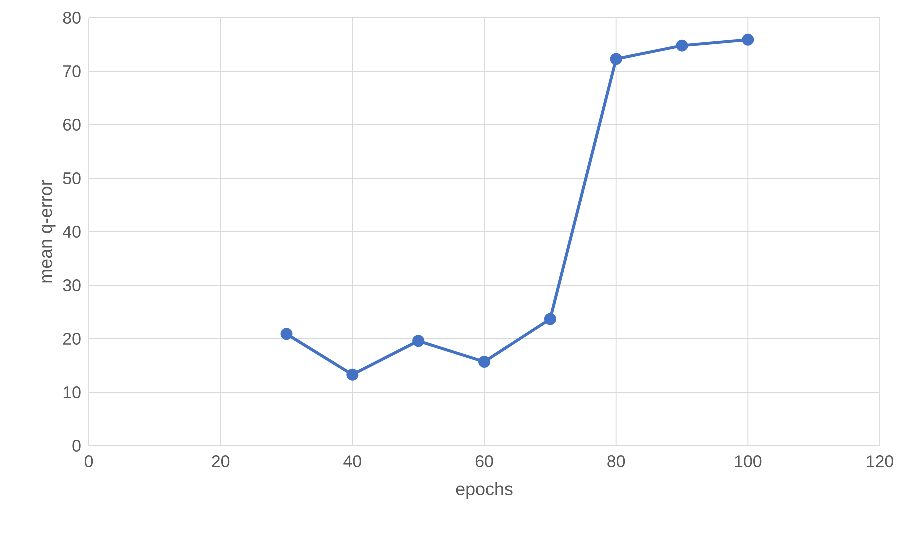 The width and height of the screenshot is (902, 533). What do you see at coordinates (76, 446) in the screenshot?
I see `y-tick-label: 0` at bounding box center [76, 446].